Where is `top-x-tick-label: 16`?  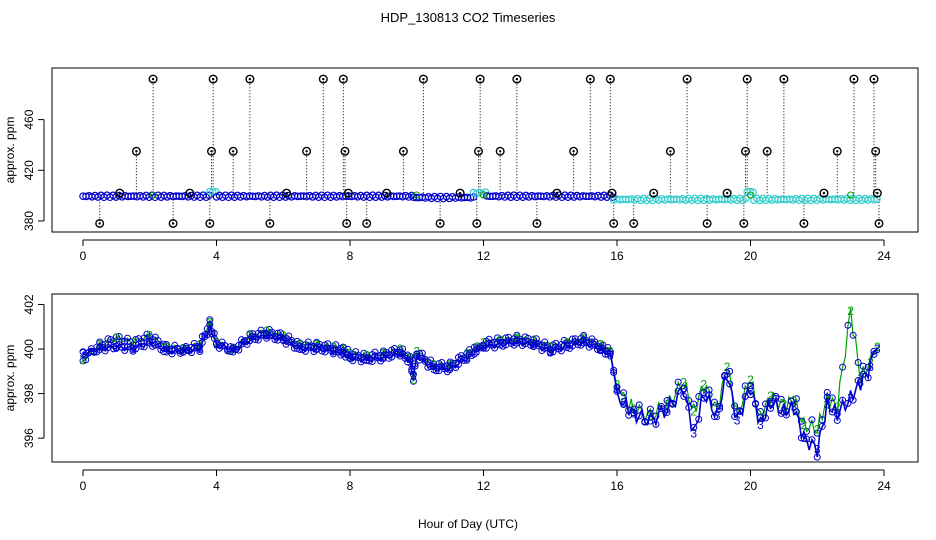
top-x-tick-label: 16 is located at coordinates (617, 256).